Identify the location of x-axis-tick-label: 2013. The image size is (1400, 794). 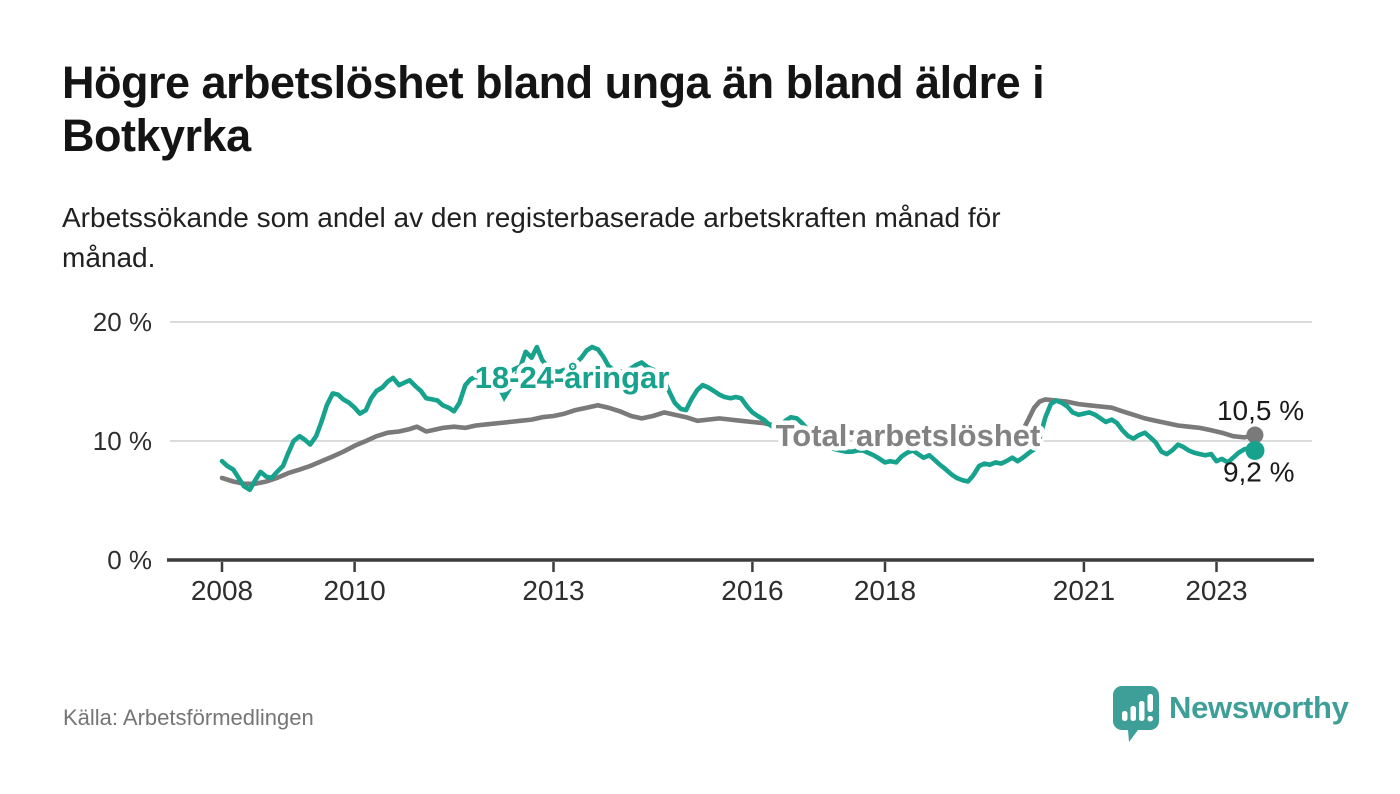
(553, 590).